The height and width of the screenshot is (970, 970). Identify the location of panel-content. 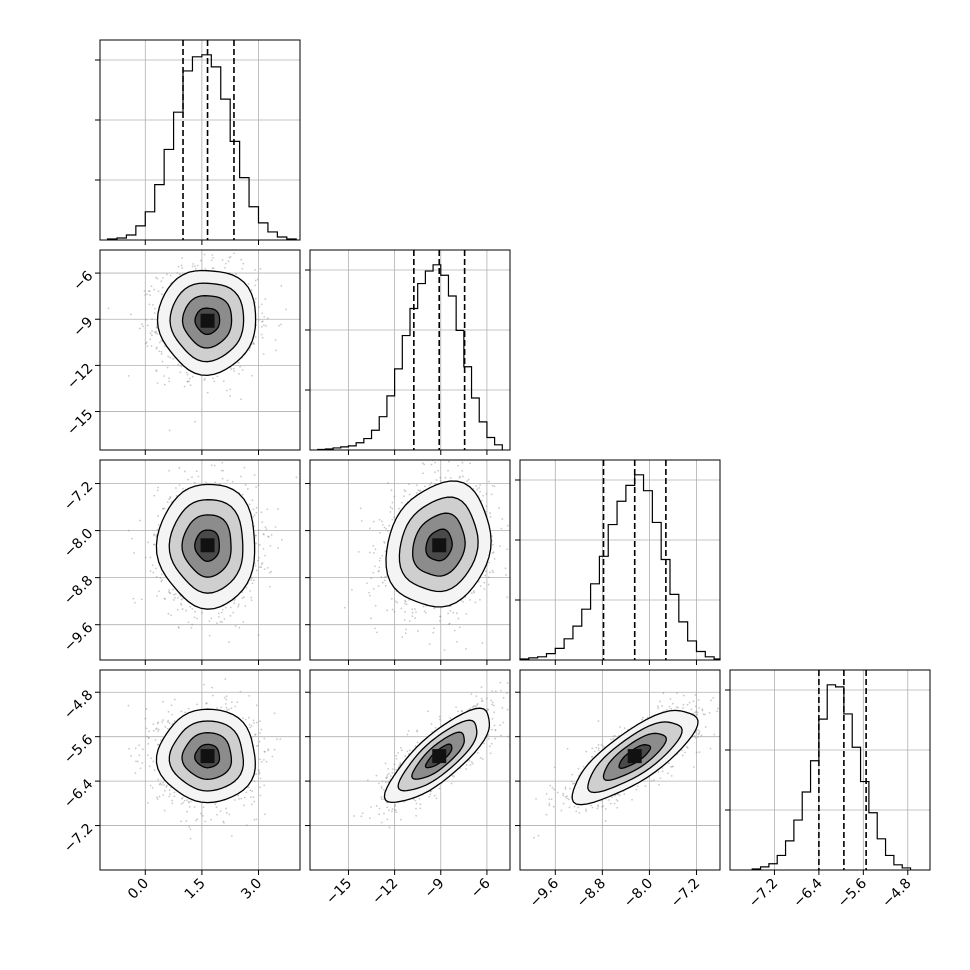
(410, 770).